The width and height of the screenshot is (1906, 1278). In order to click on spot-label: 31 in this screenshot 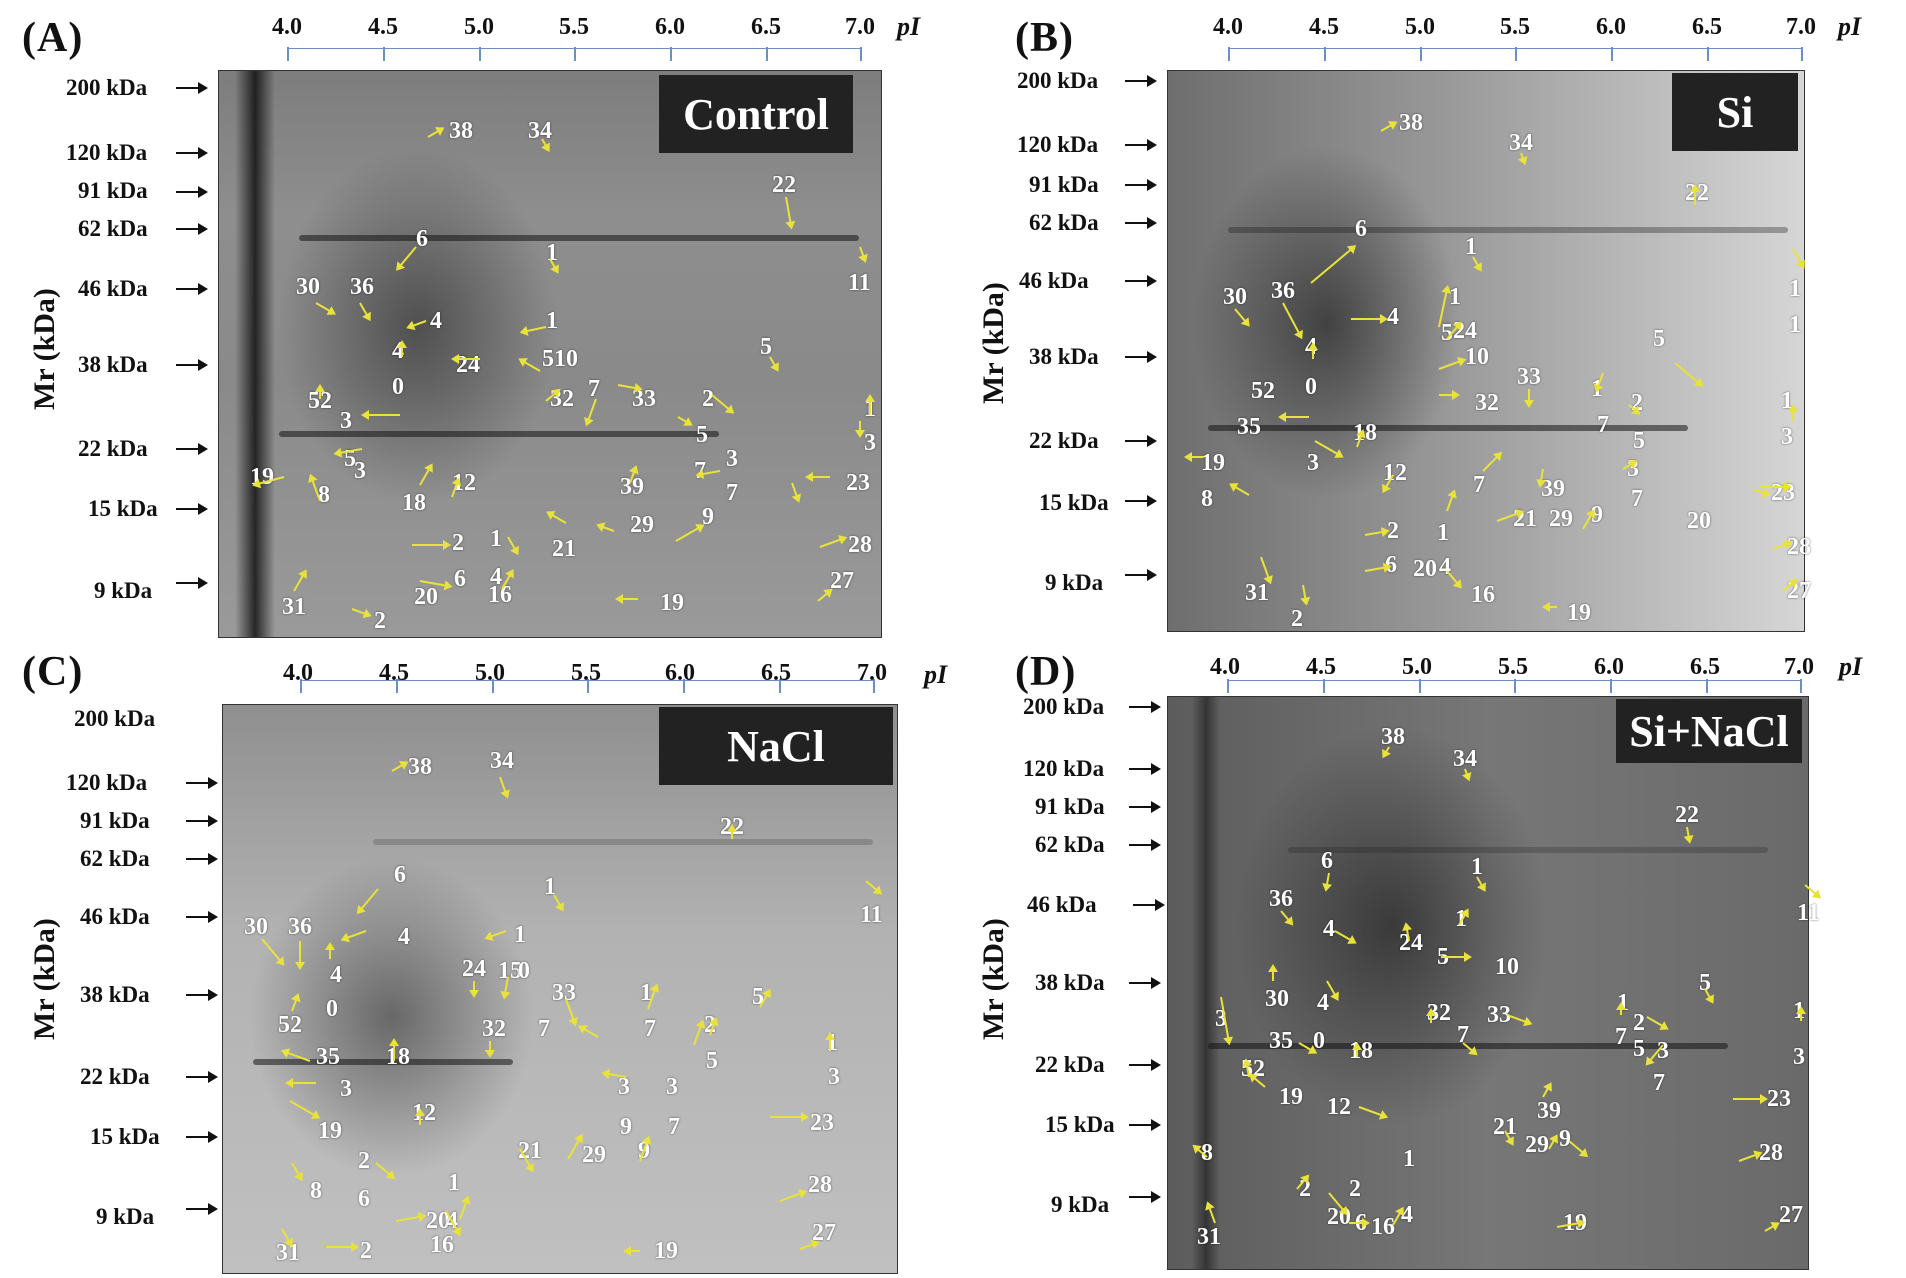, I will do `click(1209, 1237)`.